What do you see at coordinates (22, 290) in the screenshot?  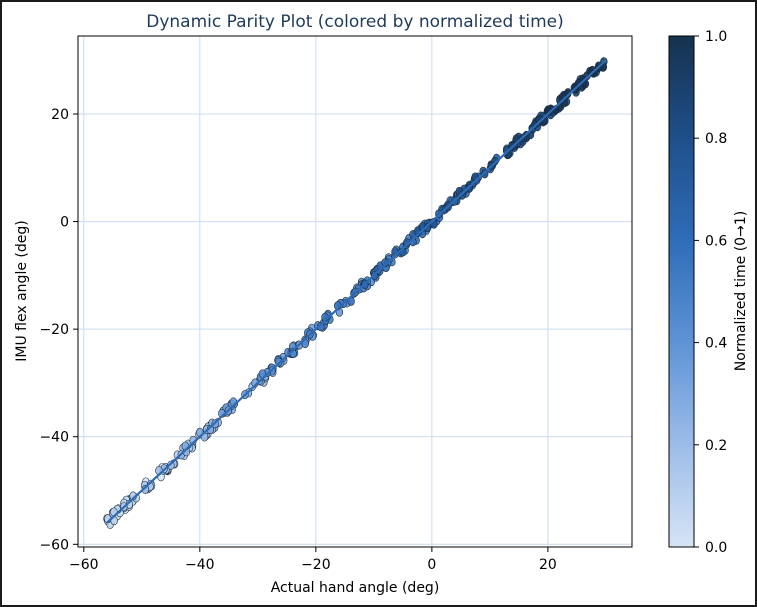 I see `y-axis-label: IMU flex angle (deg)` at bounding box center [22, 290].